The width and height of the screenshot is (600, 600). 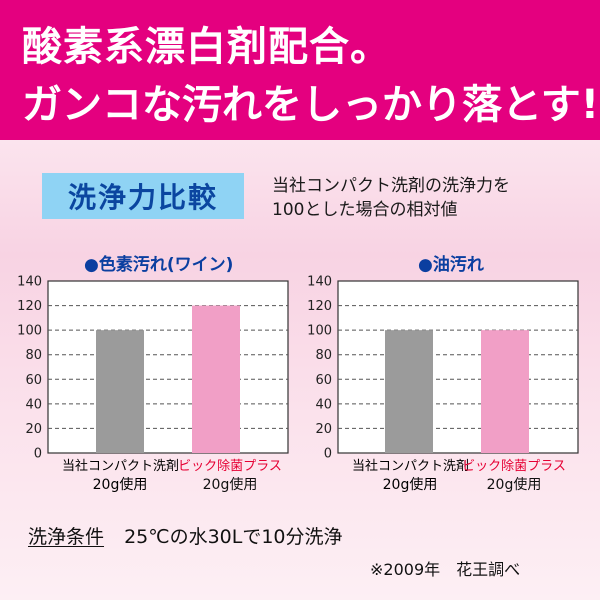 I want to click on chart1-ytick-100: 100, so click(x=319, y=331).